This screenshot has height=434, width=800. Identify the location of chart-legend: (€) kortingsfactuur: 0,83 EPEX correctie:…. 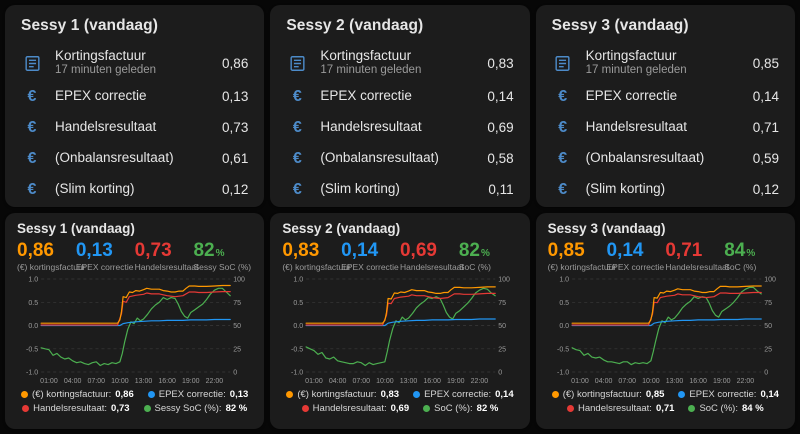
(399, 401).